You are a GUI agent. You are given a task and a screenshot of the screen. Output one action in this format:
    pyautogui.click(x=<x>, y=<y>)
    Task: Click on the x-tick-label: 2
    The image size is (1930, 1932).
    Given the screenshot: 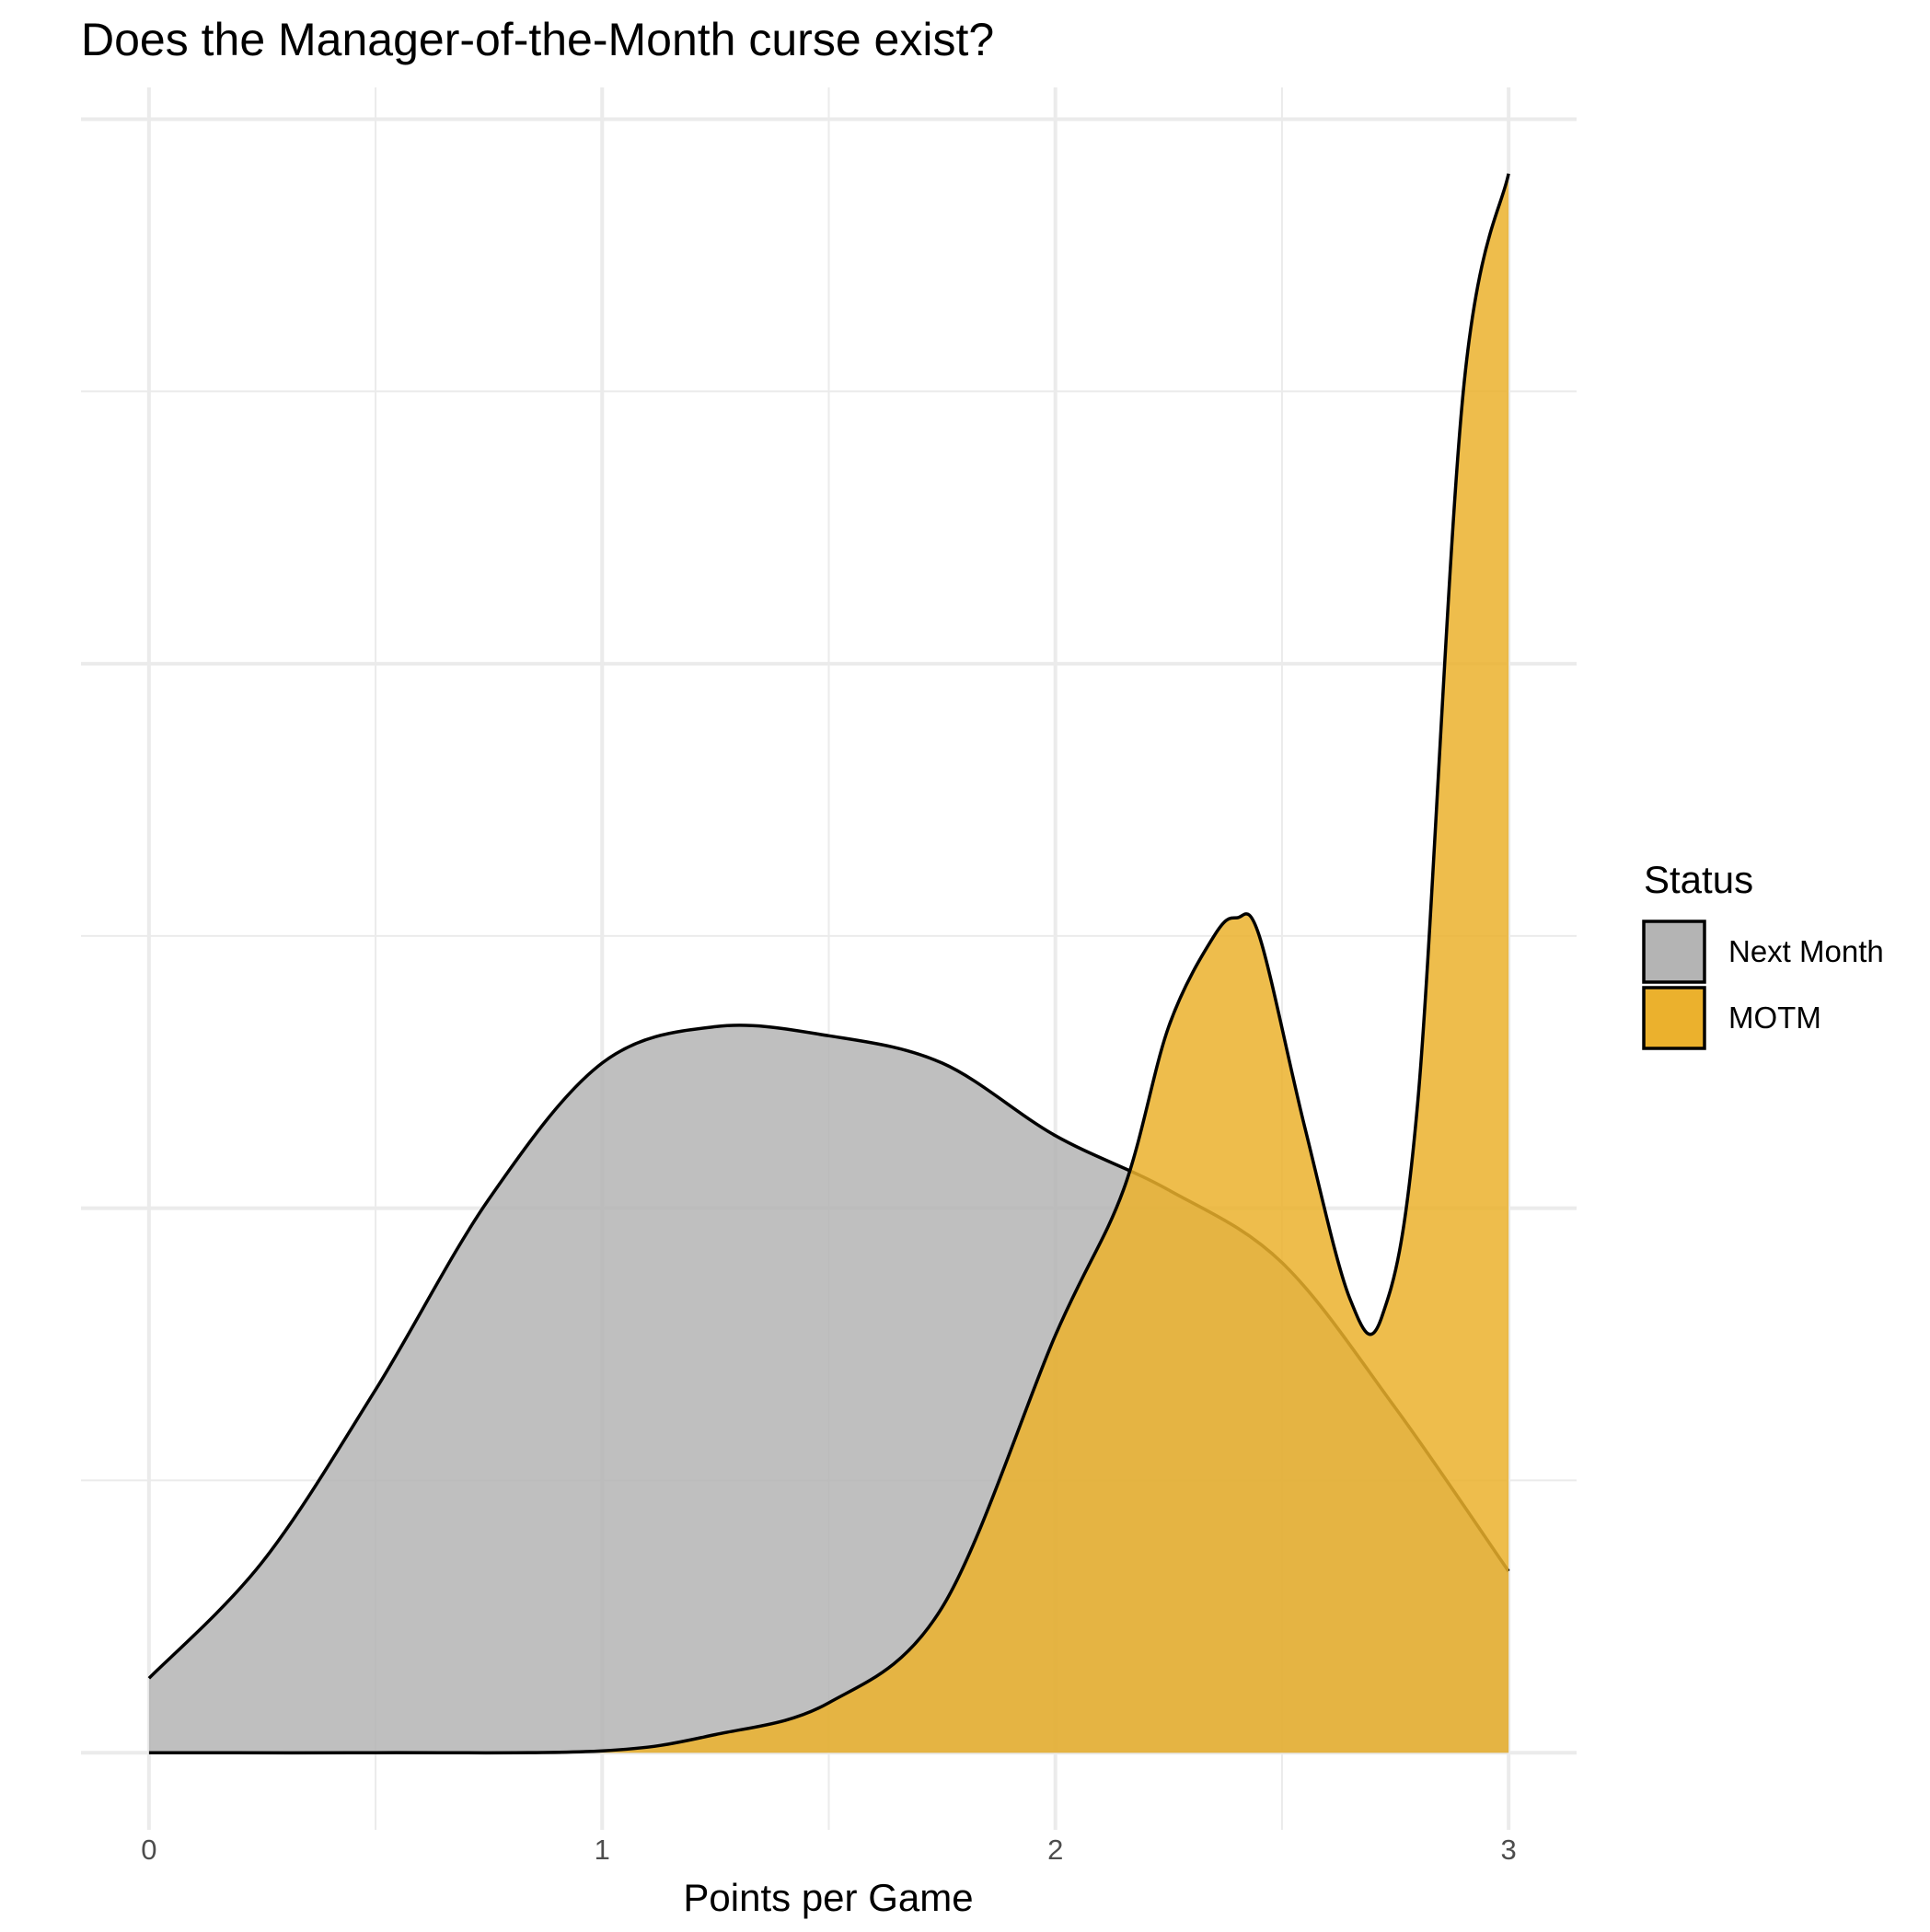 What is the action you would take?
    pyautogui.click(x=1055, y=1850)
    